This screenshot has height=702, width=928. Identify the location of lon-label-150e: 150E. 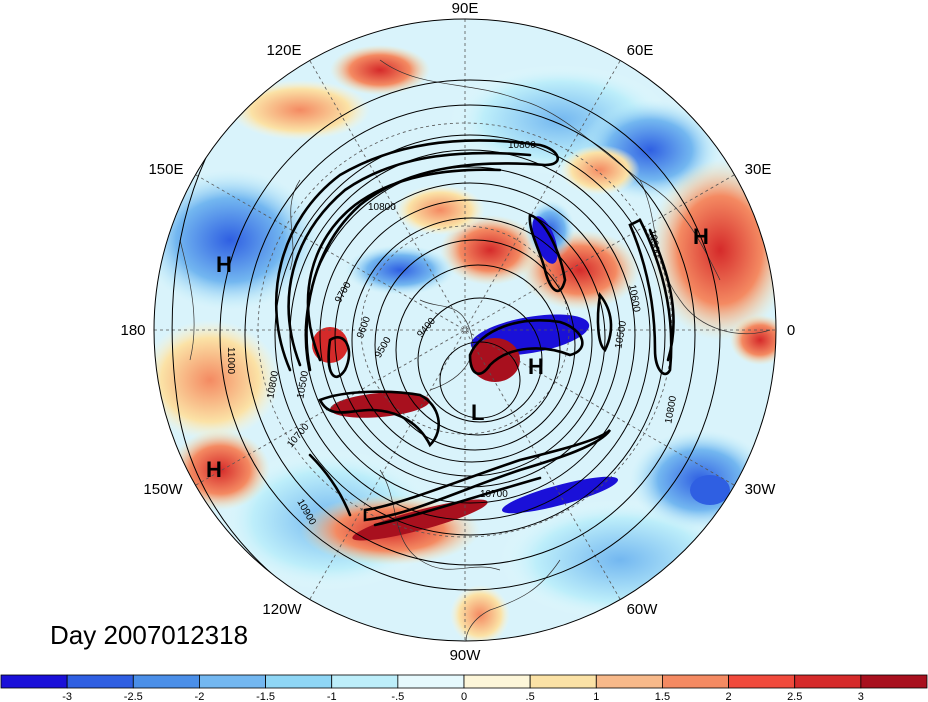
(165, 169).